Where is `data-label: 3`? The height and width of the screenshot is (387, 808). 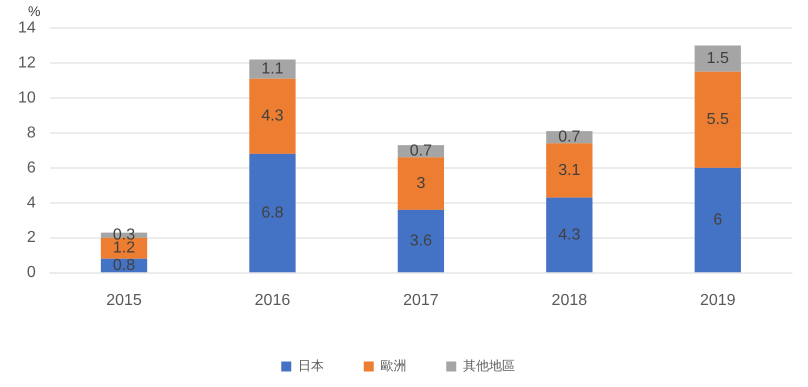 data-label: 3 is located at coordinates (421, 183).